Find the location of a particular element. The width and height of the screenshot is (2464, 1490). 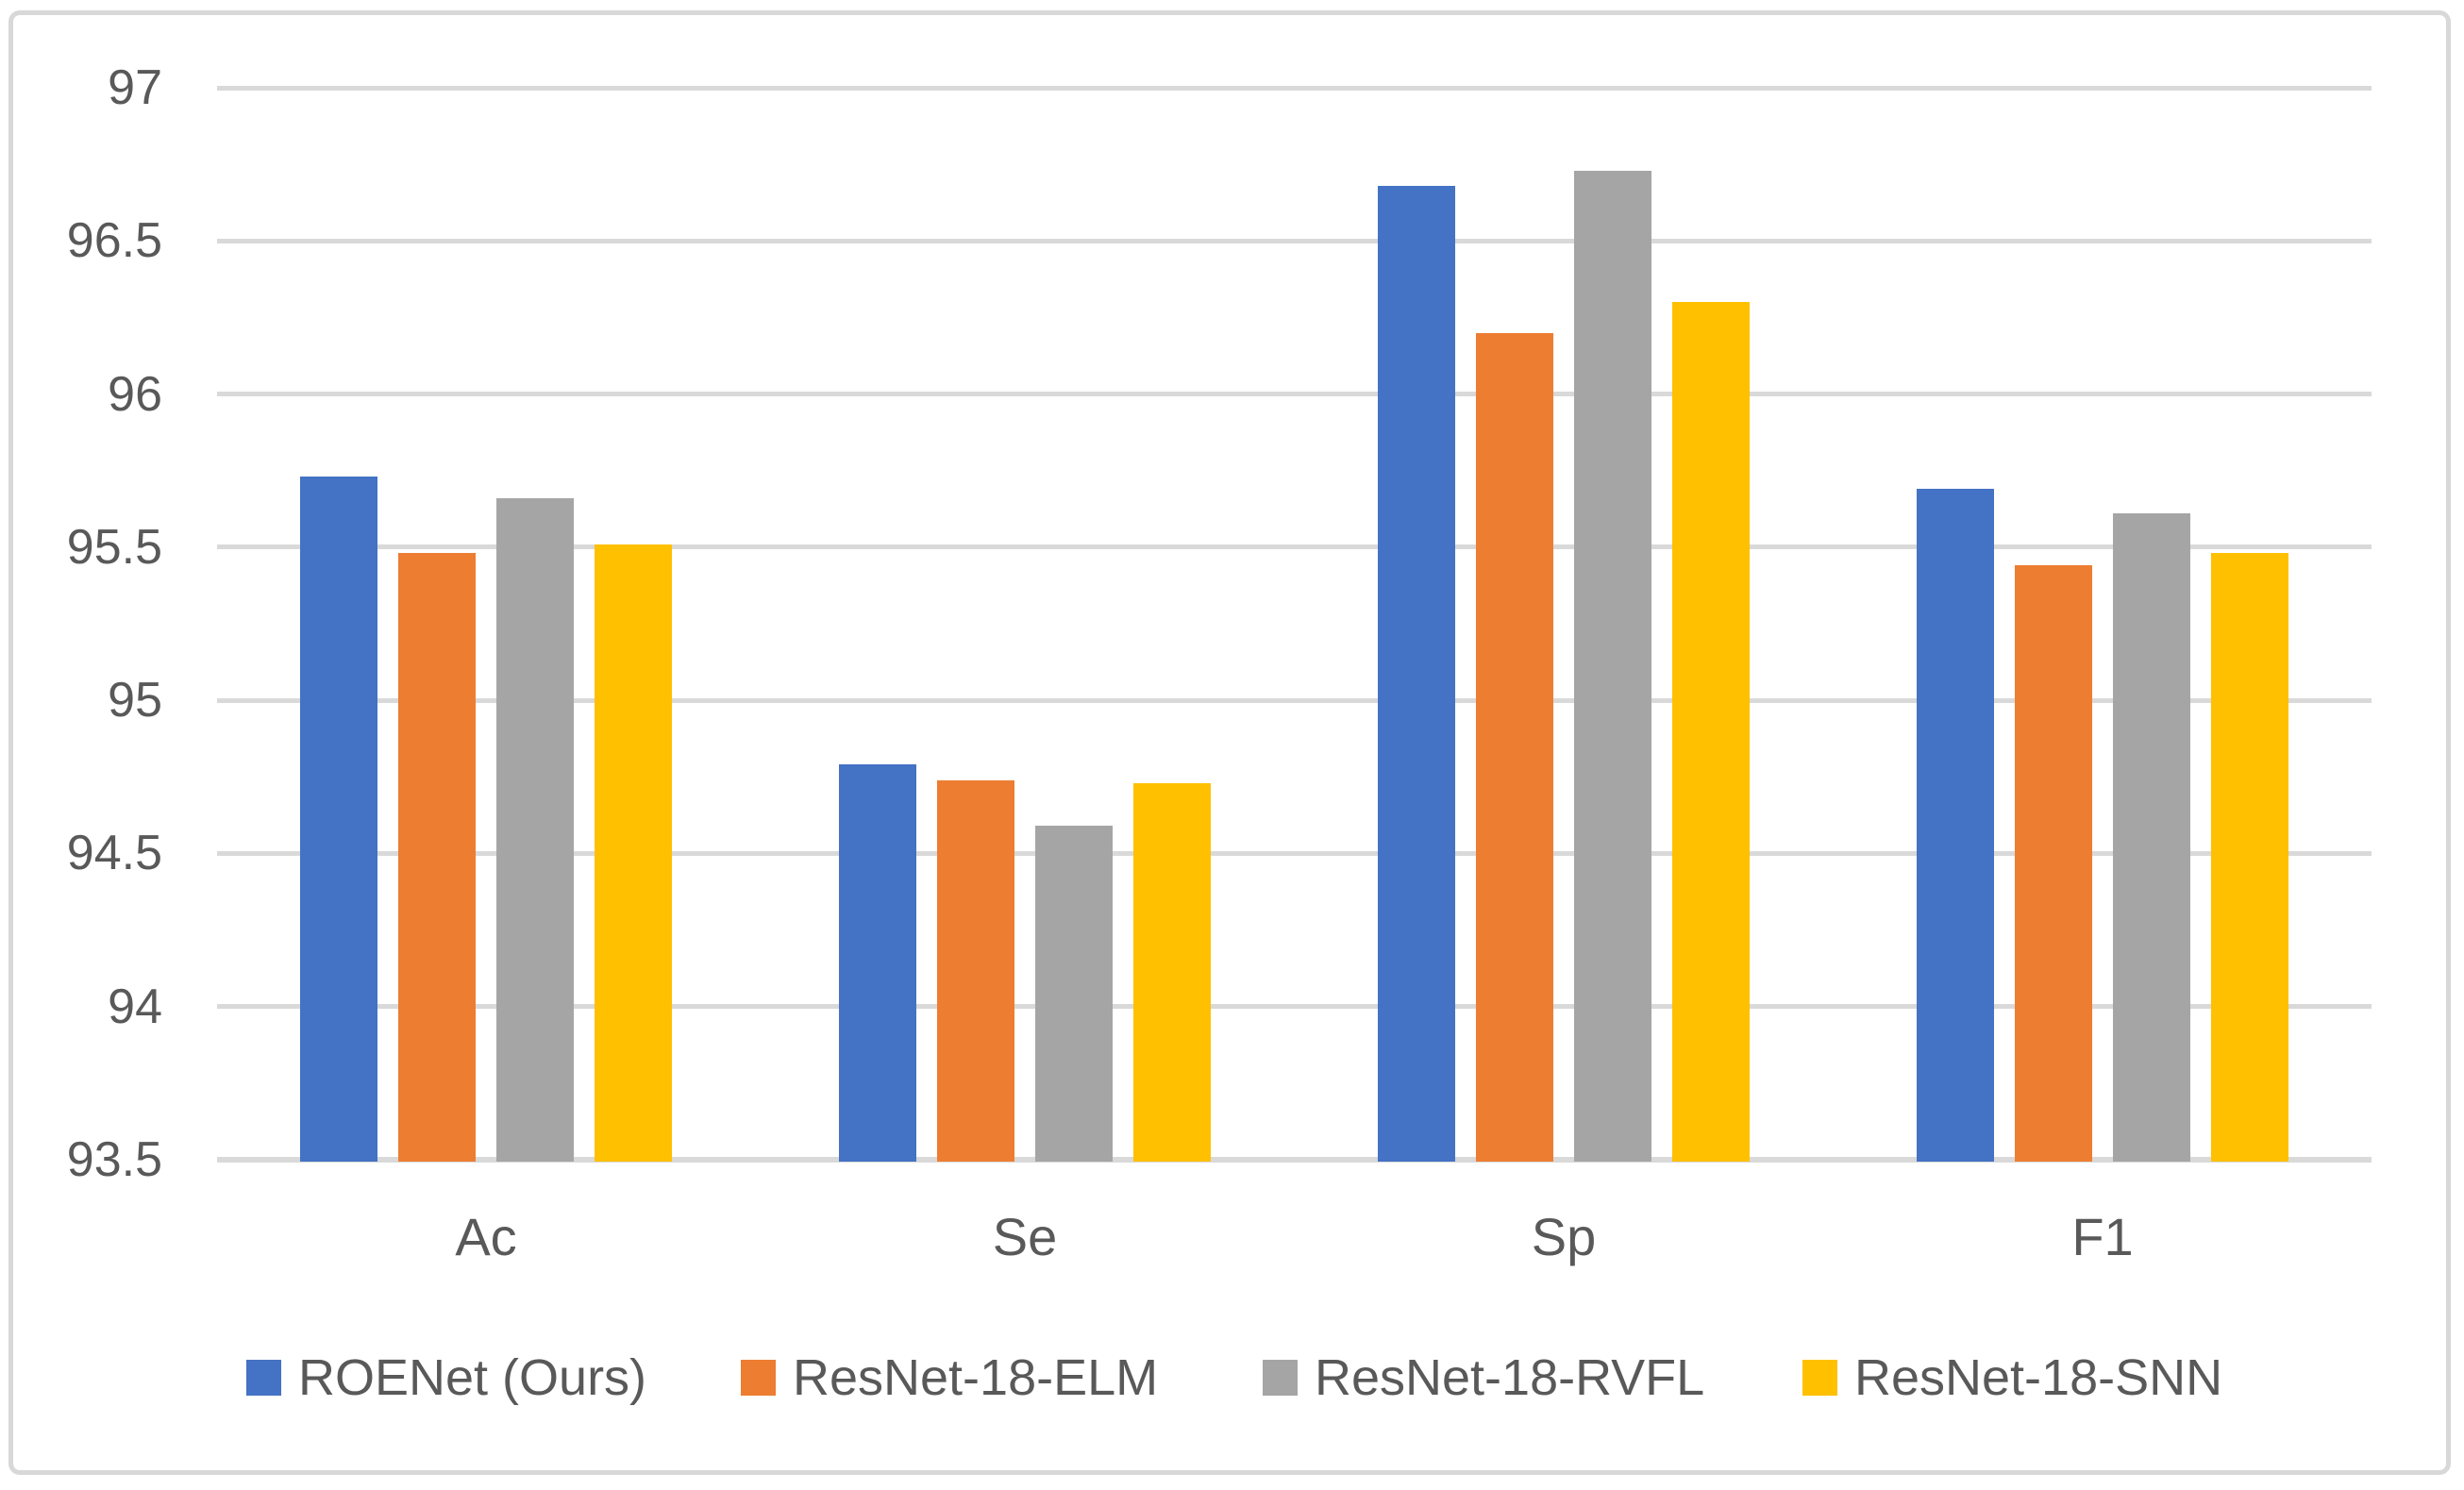

legend-label: ROENet (Ours) is located at coordinates (472, 1377).